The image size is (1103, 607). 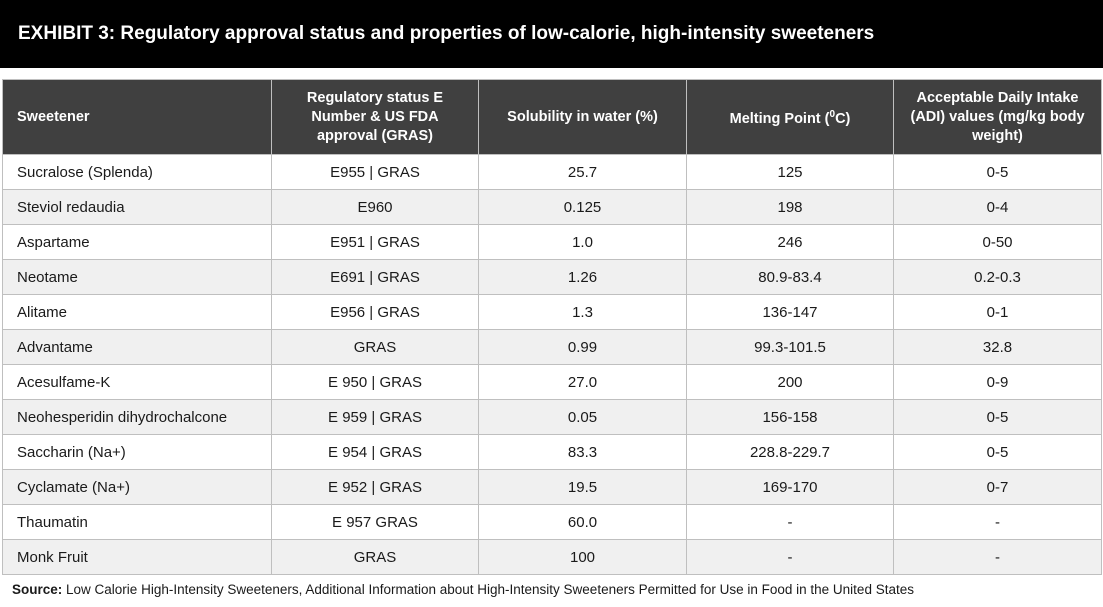 What do you see at coordinates (582, 117) in the screenshot?
I see `header-solubility: Solubility in water (%)` at bounding box center [582, 117].